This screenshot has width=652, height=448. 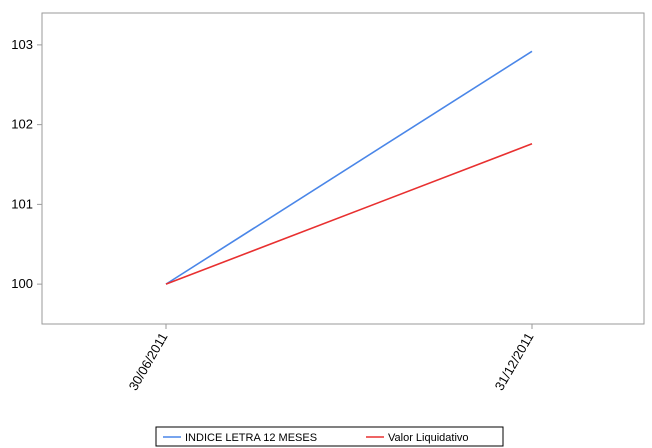 What do you see at coordinates (22, 124) in the screenshot?
I see `y-tick-label: 102` at bounding box center [22, 124].